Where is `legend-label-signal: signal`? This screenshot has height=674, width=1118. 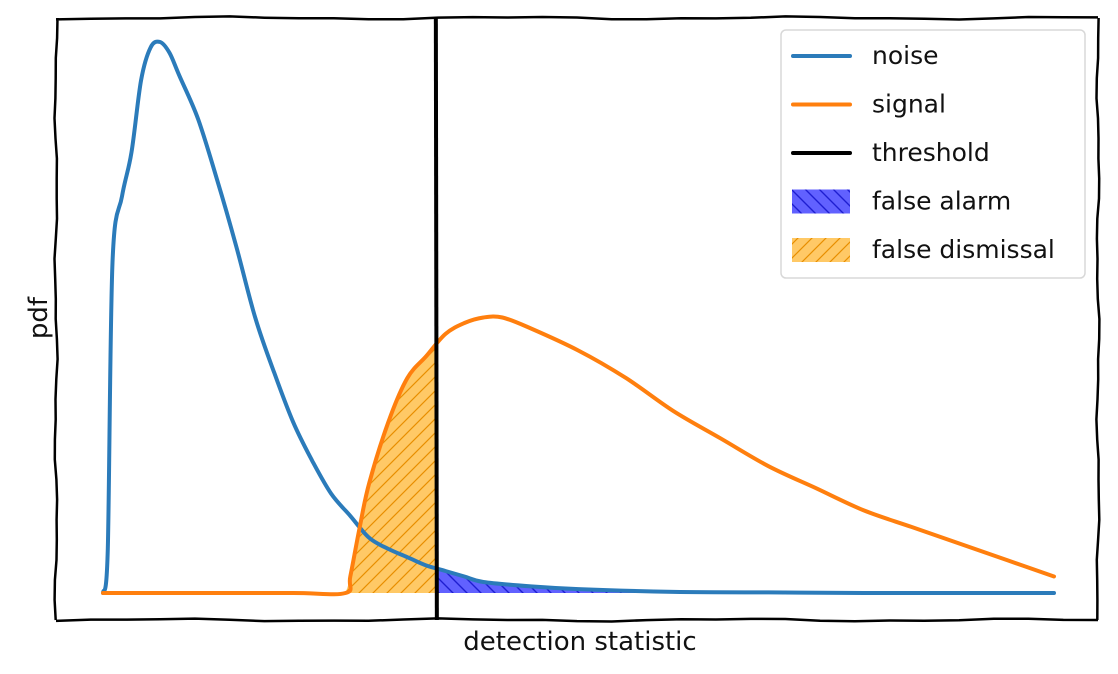
legend-label-signal: signal is located at coordinates (909, 104).